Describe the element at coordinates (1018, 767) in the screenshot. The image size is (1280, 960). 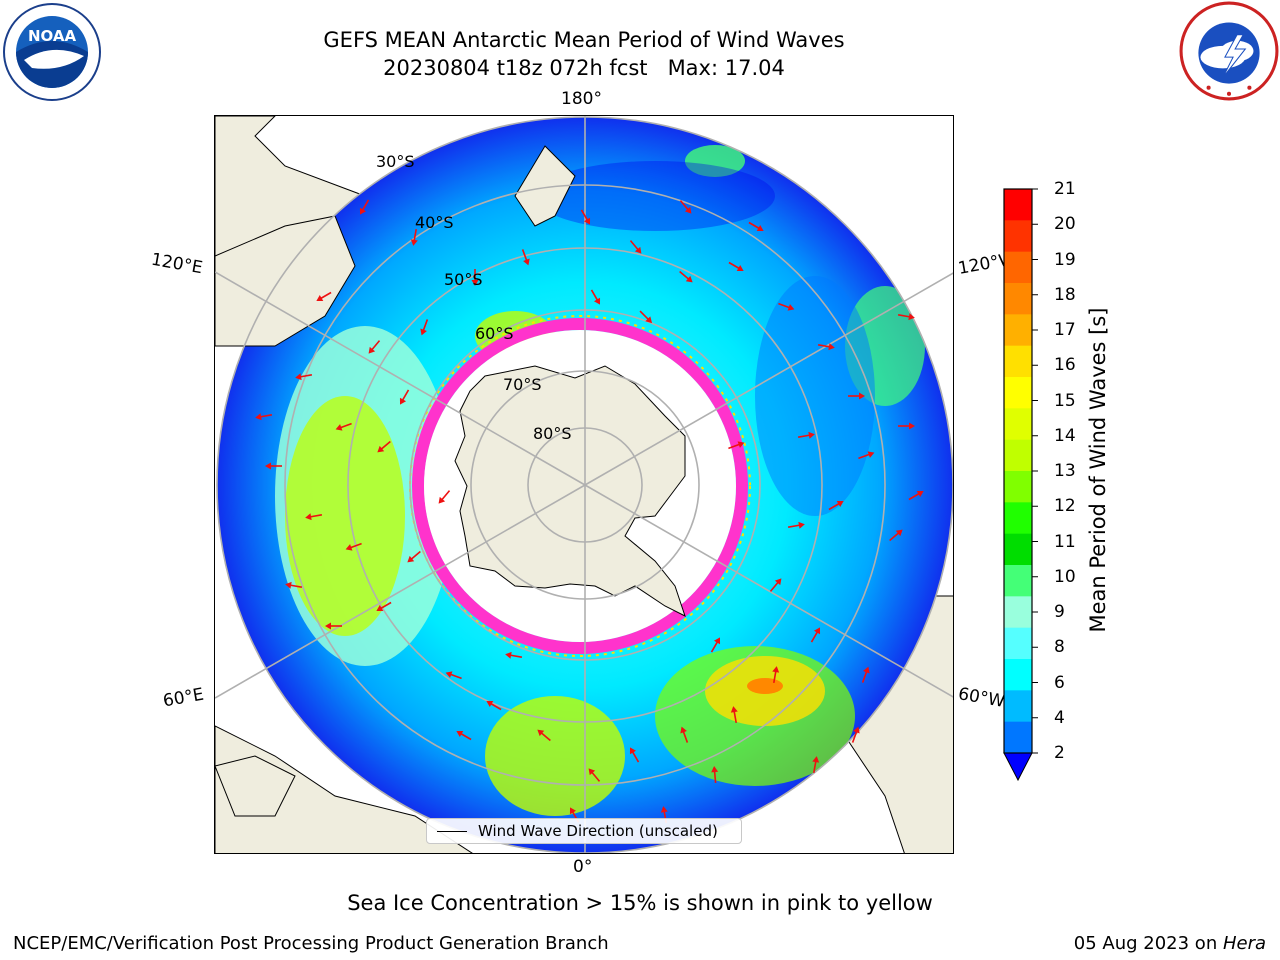
I see `colorbar-under-arrow` at that location.